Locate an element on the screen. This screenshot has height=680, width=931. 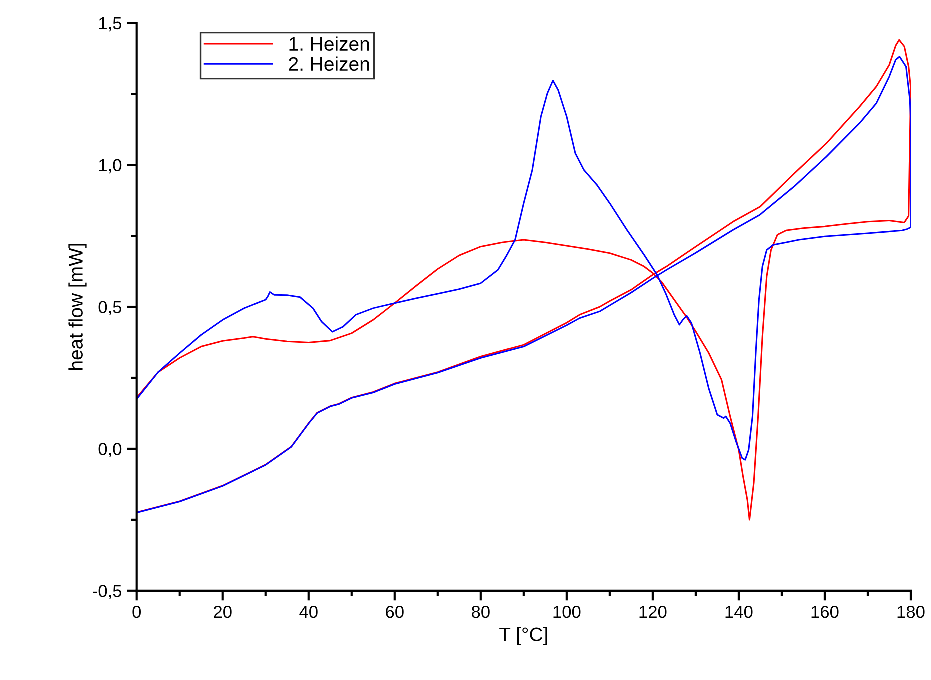
y-tick-label: 1,5 is located at coordinates (110, 24).